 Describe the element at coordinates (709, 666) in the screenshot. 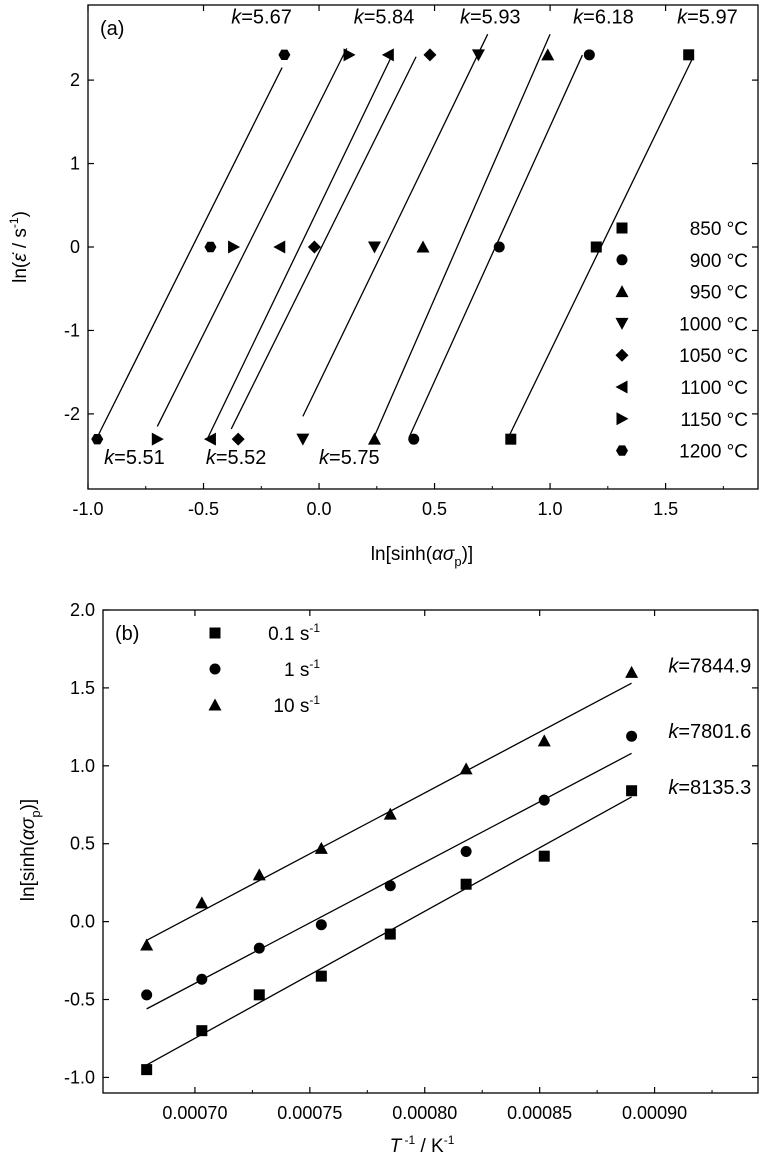

I see `slope-annotation: k=7844.9` at that location.